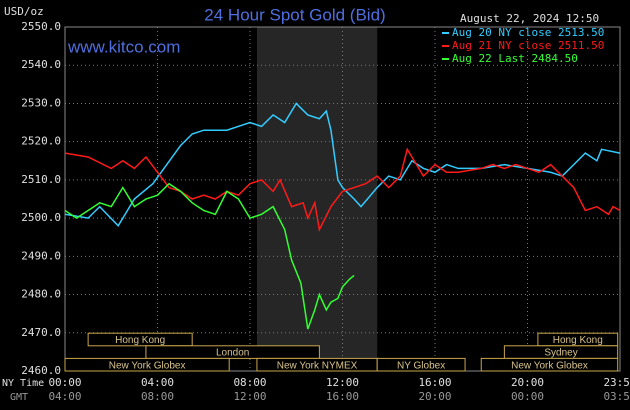  What do you see at coordinates (64, 382) in the screenshot?
I see `x-tick-label: 00:00` at bounding box center [64, 382].